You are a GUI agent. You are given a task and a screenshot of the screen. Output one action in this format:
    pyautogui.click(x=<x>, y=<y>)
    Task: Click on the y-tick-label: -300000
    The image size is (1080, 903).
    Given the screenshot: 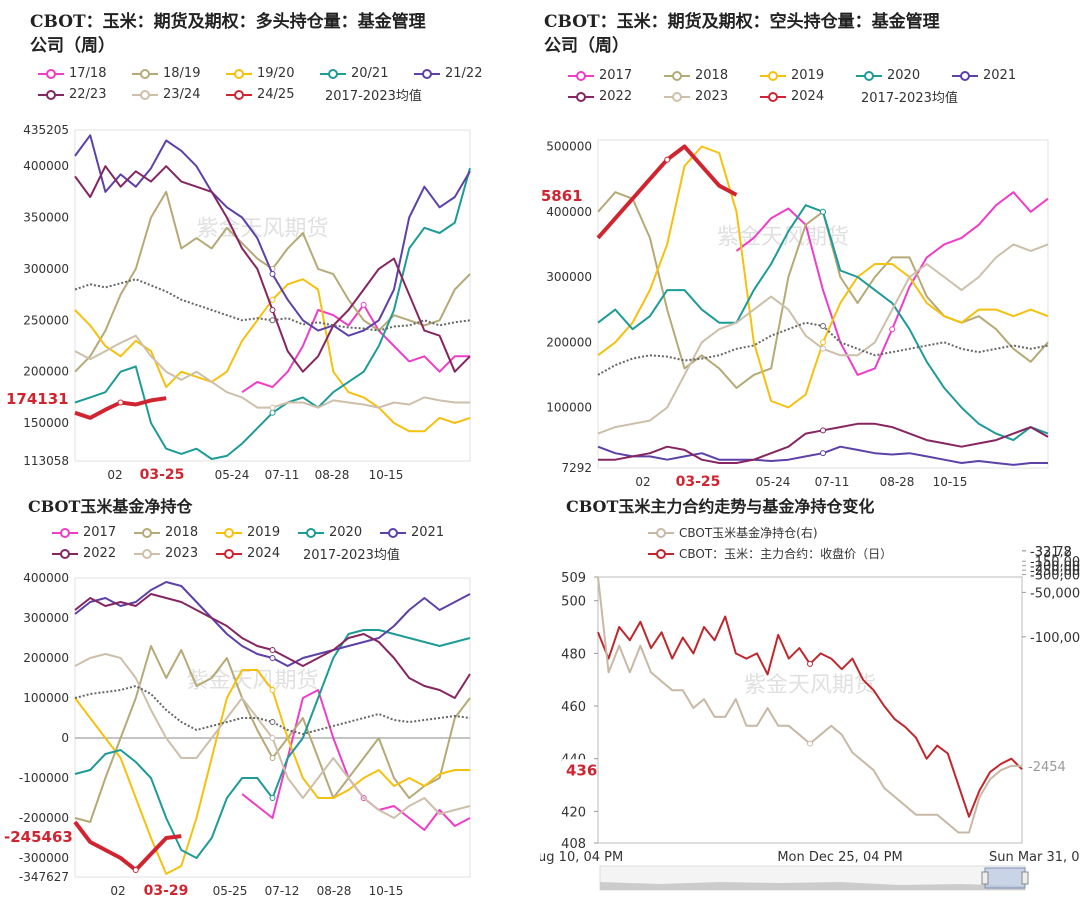 What is the action you would take?
    pyautogui.click(x=44, y=858)
    